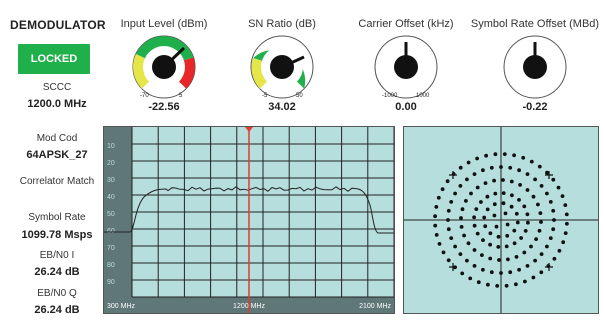  What do you see at coordinates (249, 129) in the screenshot?
I see `marker-handle-icon` at bounding box center [249, 129].